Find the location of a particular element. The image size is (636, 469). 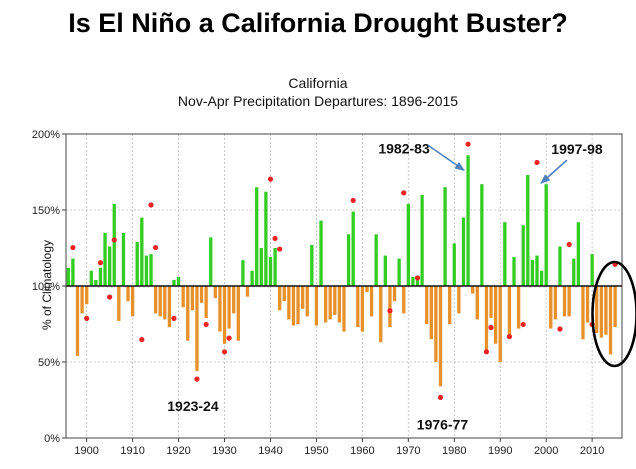

bar-1963 is located at coordinates (376, 260).